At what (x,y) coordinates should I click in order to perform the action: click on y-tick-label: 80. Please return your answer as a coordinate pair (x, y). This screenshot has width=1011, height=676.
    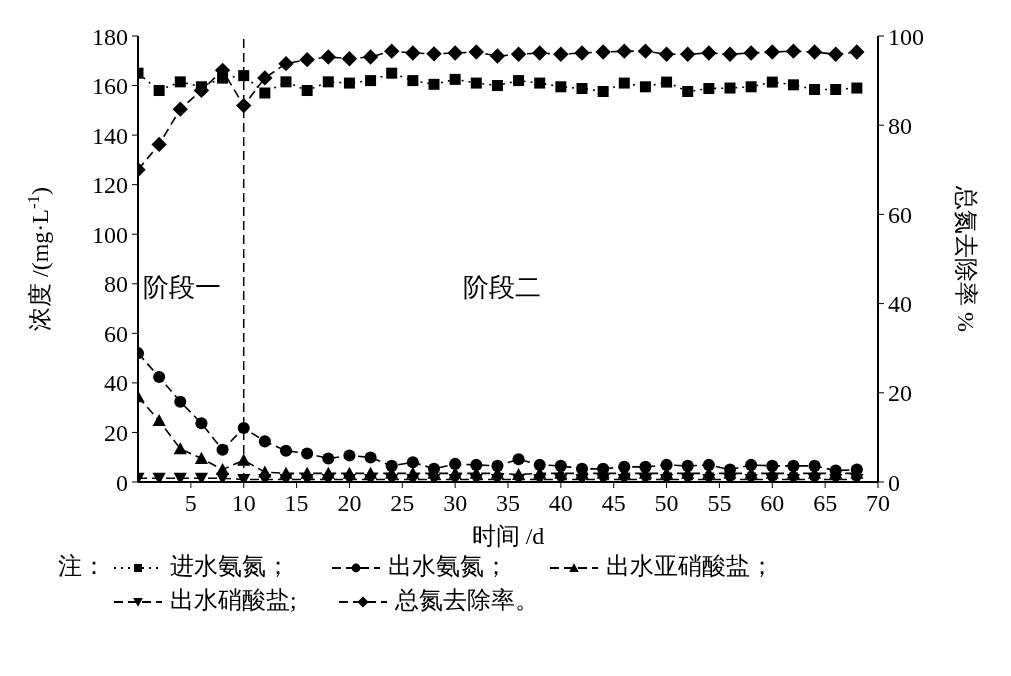
    Looking at the image, I should click on (116, 284).